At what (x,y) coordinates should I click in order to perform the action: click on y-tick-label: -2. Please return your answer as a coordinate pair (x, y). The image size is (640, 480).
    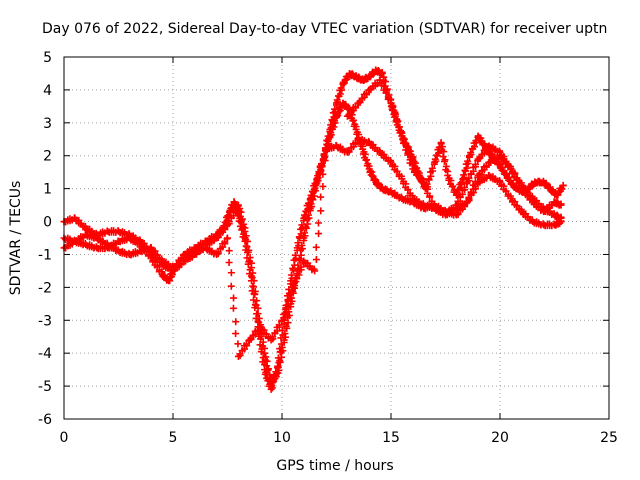
    Looking at the image, I should click on (45, 288).